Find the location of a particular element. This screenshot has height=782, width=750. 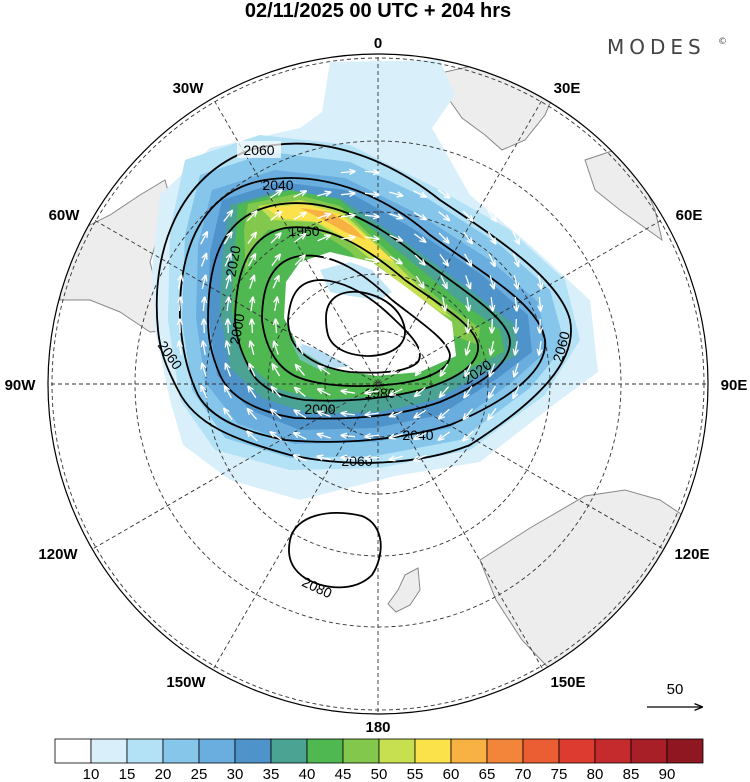

colorbar-tick-label: 90 is located at coordinates (667, 774).